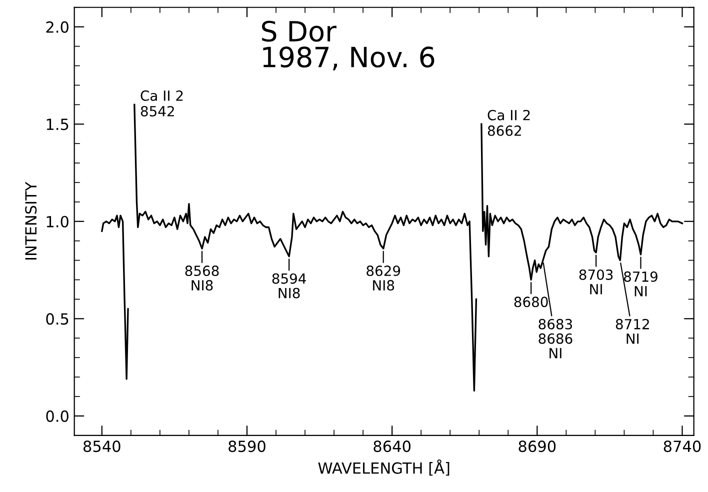 Image resolution: width=708 pixels, height=492 pixels. What do you see at coordinates (555, 338) in the screenshot?
I see `annotation: 8683 8686 NI` at bounding box center [555, 338].